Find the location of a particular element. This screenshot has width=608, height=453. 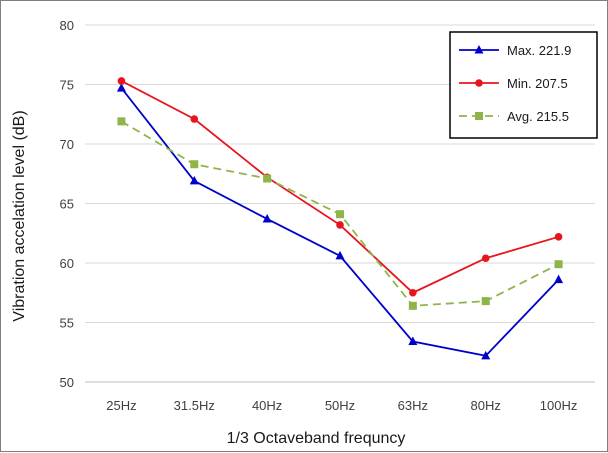

x-tick-labels: 25Hz 31.5Hz 40Hz 50Hz 63Hz 80Hz 100Hz is located at coordinates (341, 405).